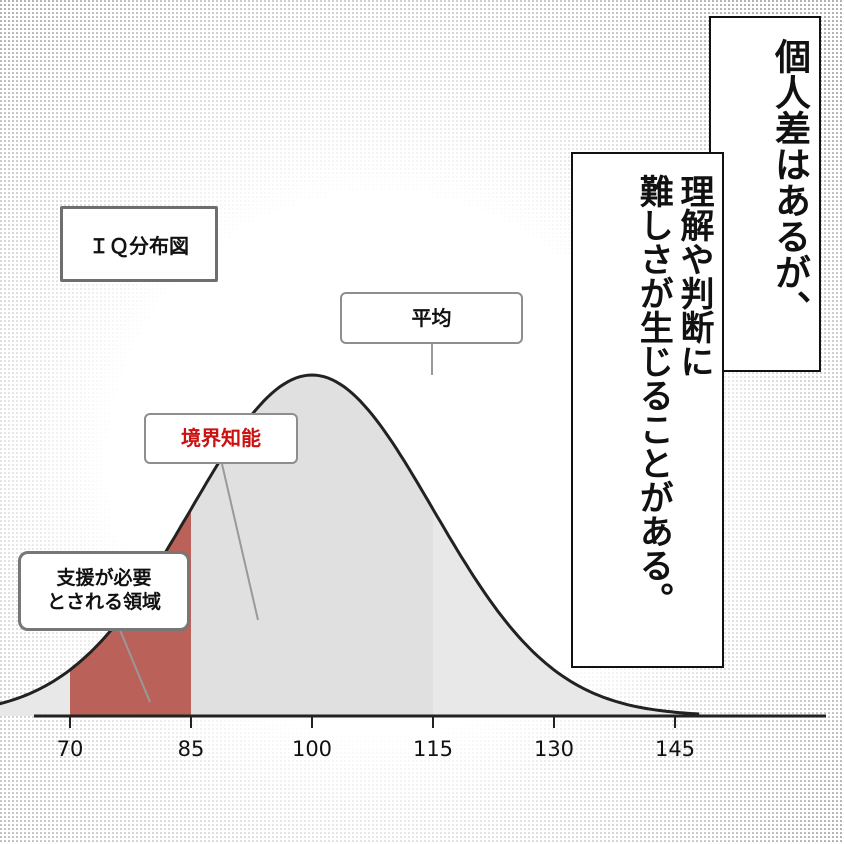 This screenshot has width=844, height=844. What do you see at coordinates (675, 749) in the screenshot?
I see `x-tick-label-145: 145` at bounding box center [675, 749].